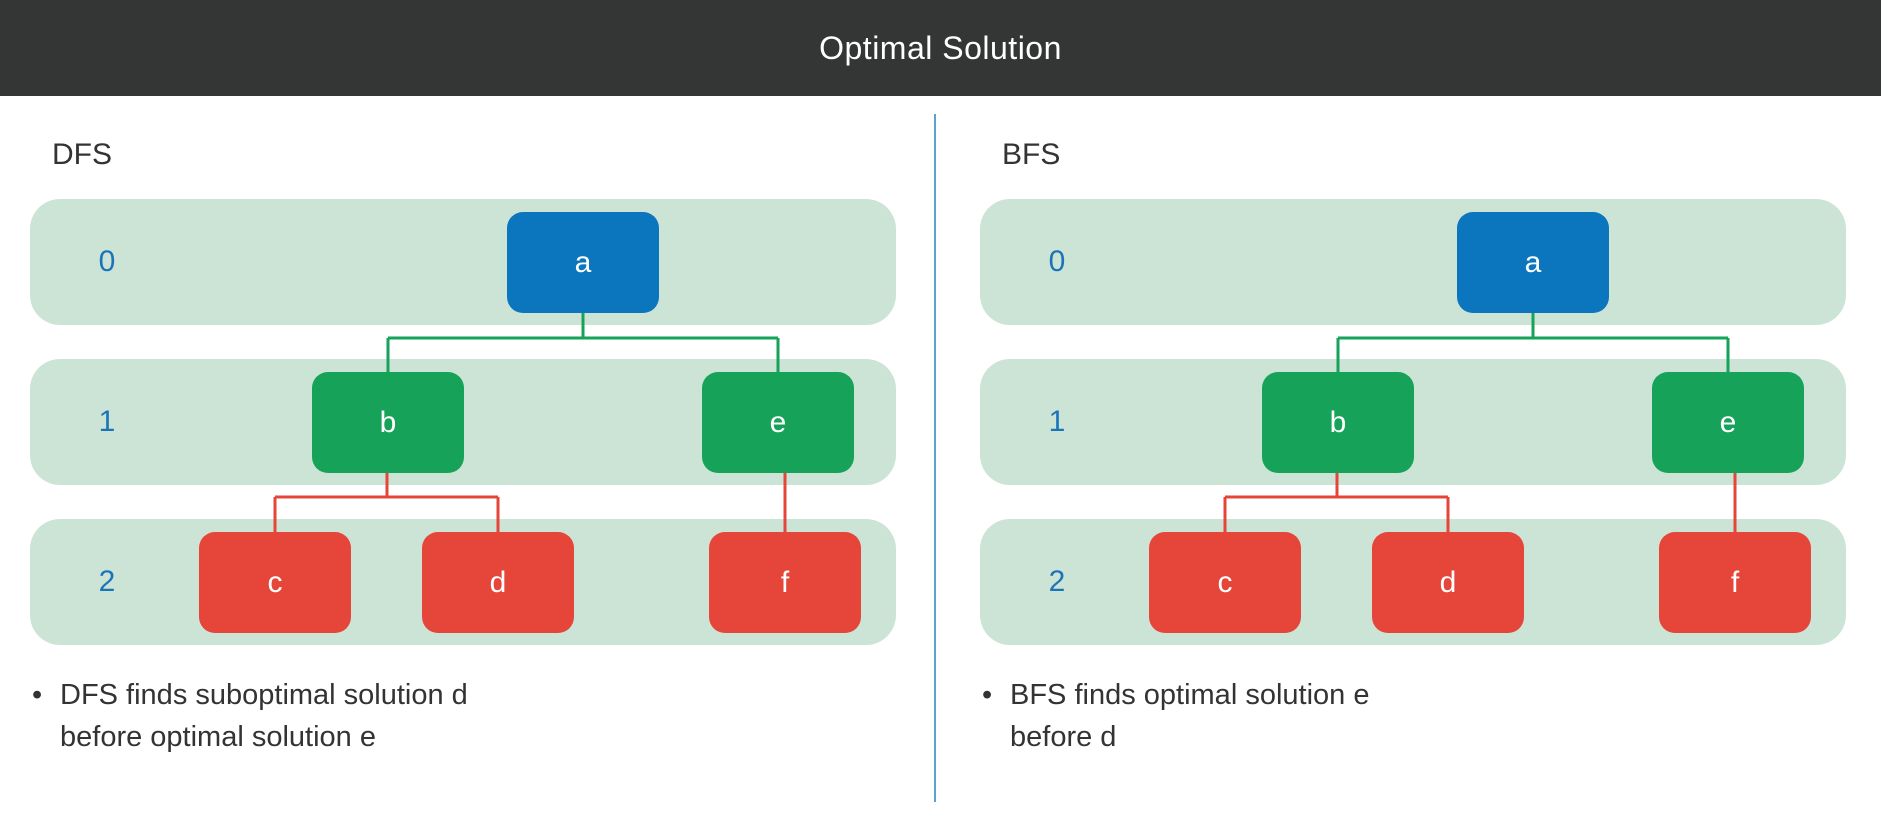 This screenshot has height=814, width=1881. I want to click on bfs-note-line-1: BFS finds optimal solution e, so click(1190, 695).